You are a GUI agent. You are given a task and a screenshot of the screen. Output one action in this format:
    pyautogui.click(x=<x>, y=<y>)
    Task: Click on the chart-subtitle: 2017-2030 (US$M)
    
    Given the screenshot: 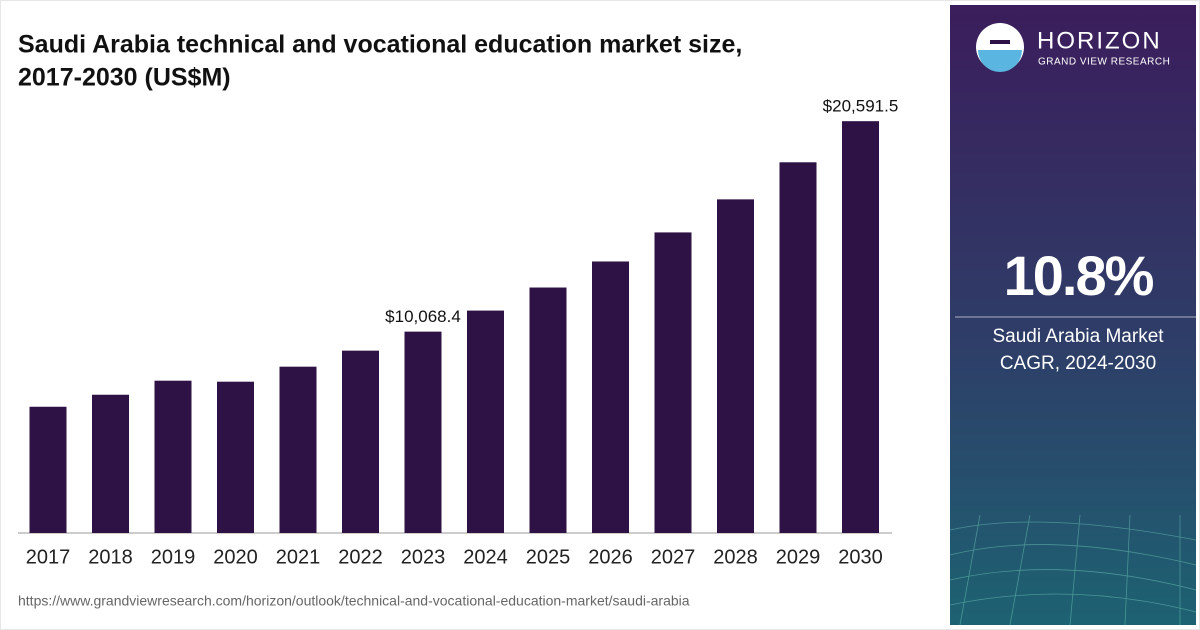 What is the action you would take?
    pyautogui.click(x=124, y=78)
    